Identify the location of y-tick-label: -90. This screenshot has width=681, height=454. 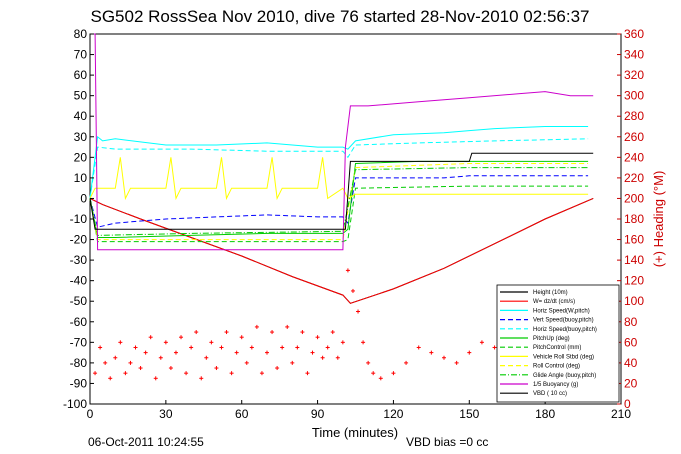
(79, 383).